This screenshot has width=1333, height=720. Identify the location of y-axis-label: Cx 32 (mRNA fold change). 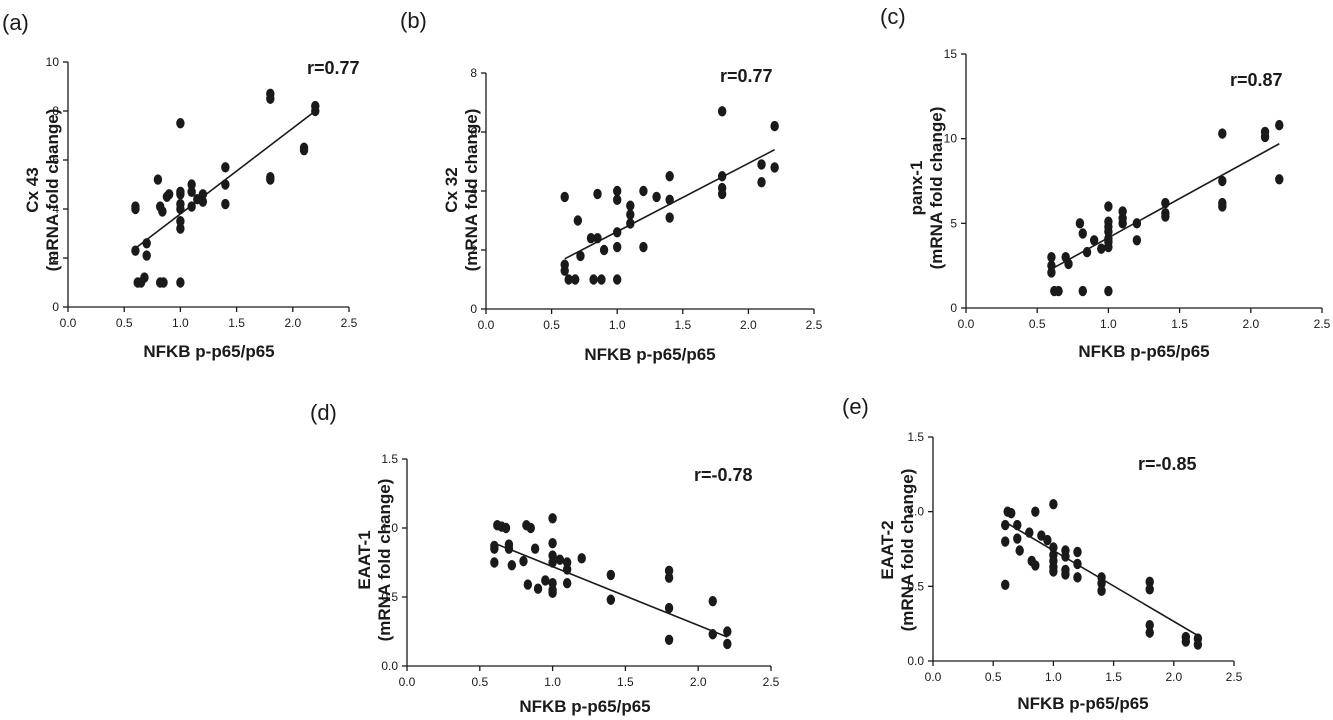
(461, 190).